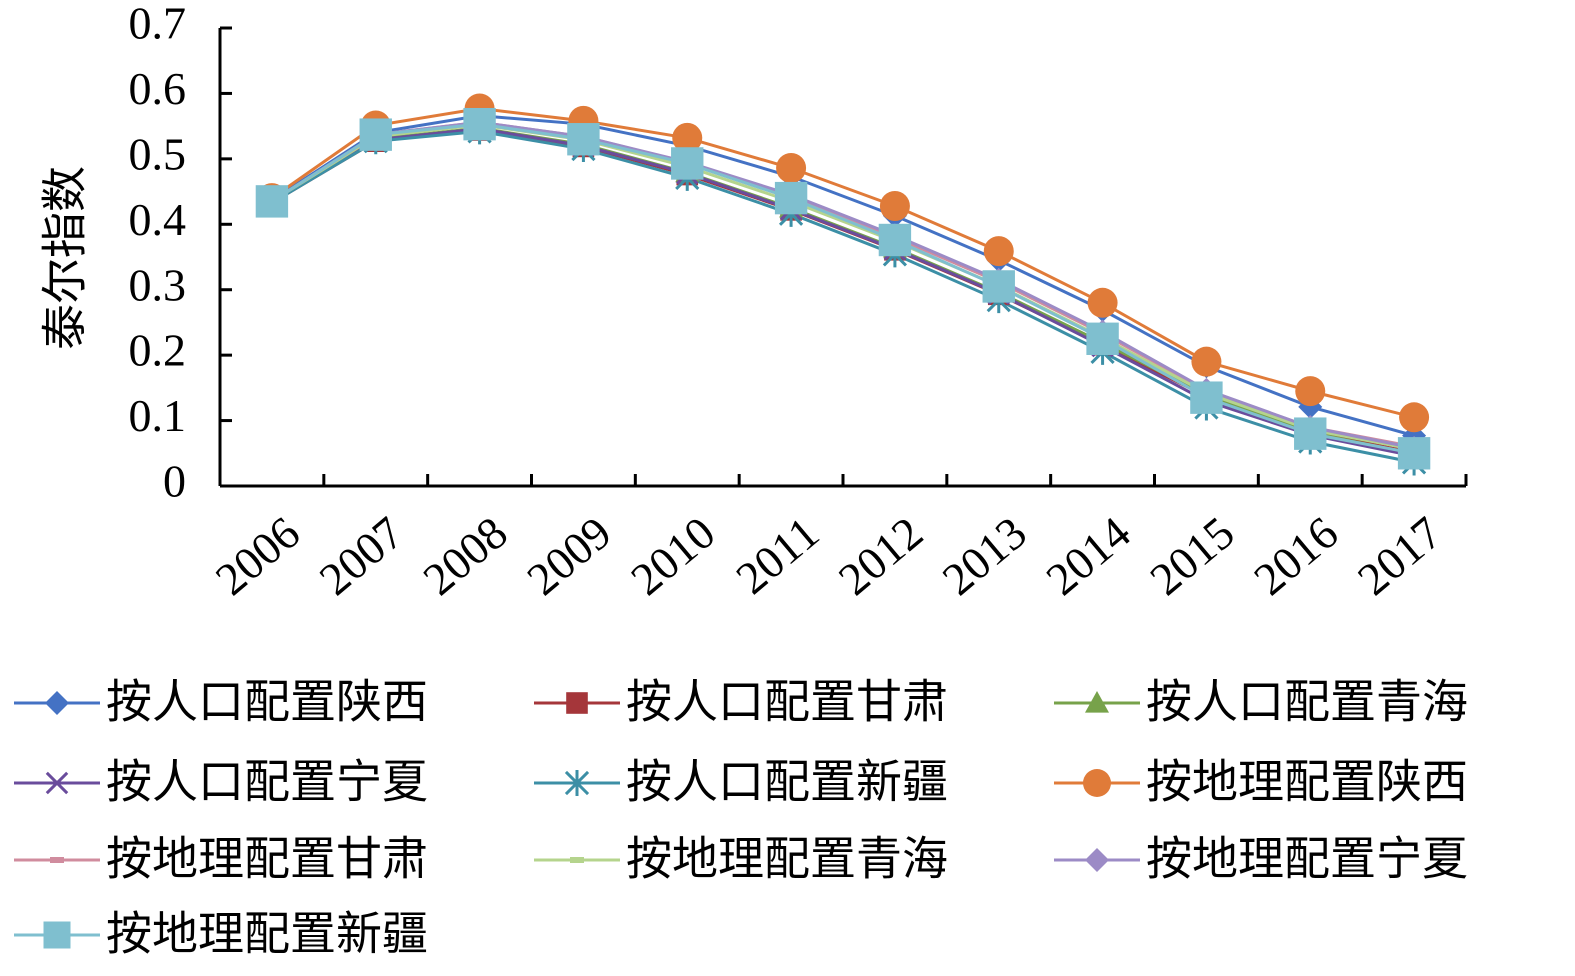 This screenshot has width=1575, height=976. I want to click on x-tick-label: 2006, so click(257, 556).